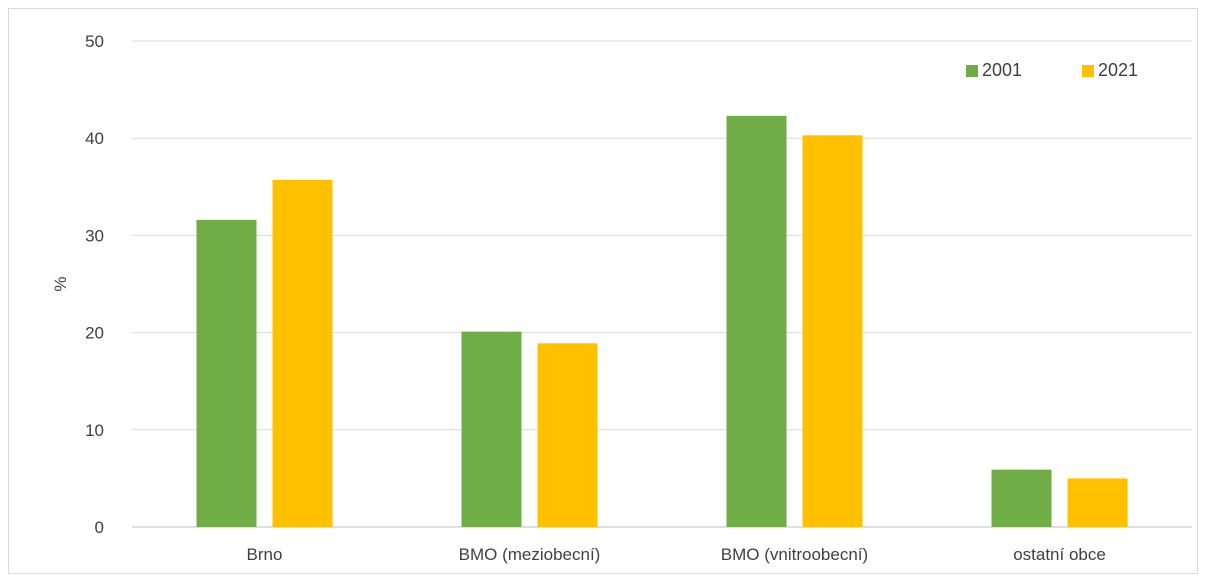  Describe the element at coordinates (94, 333) in the screenshot. I see `y-tick-label: 20` at that location.